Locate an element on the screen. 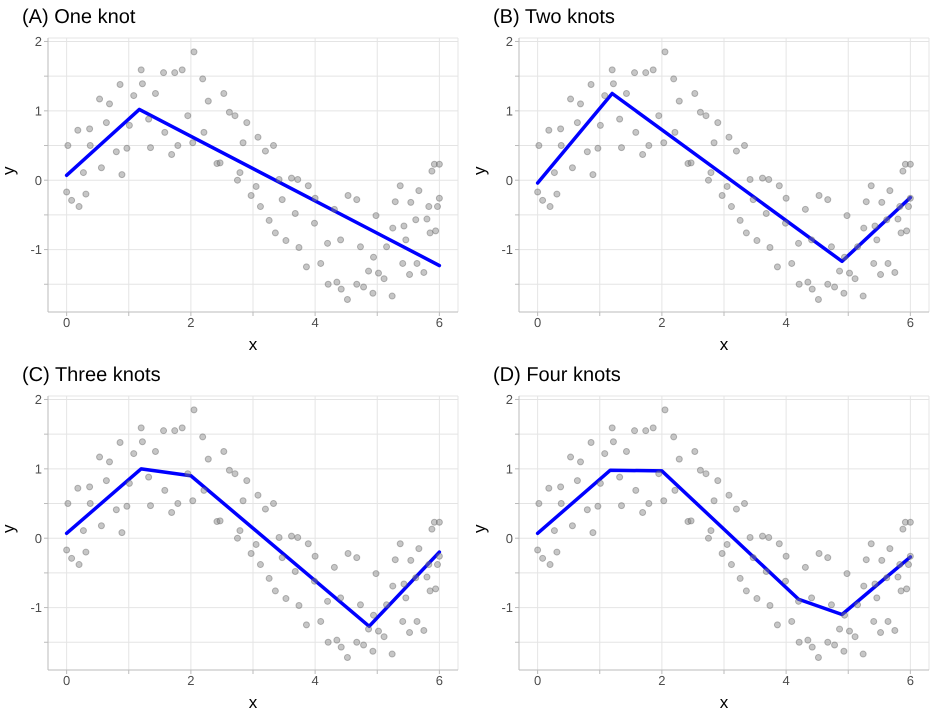  chart-title: (A) One knot is located at coordinates (79, 17).